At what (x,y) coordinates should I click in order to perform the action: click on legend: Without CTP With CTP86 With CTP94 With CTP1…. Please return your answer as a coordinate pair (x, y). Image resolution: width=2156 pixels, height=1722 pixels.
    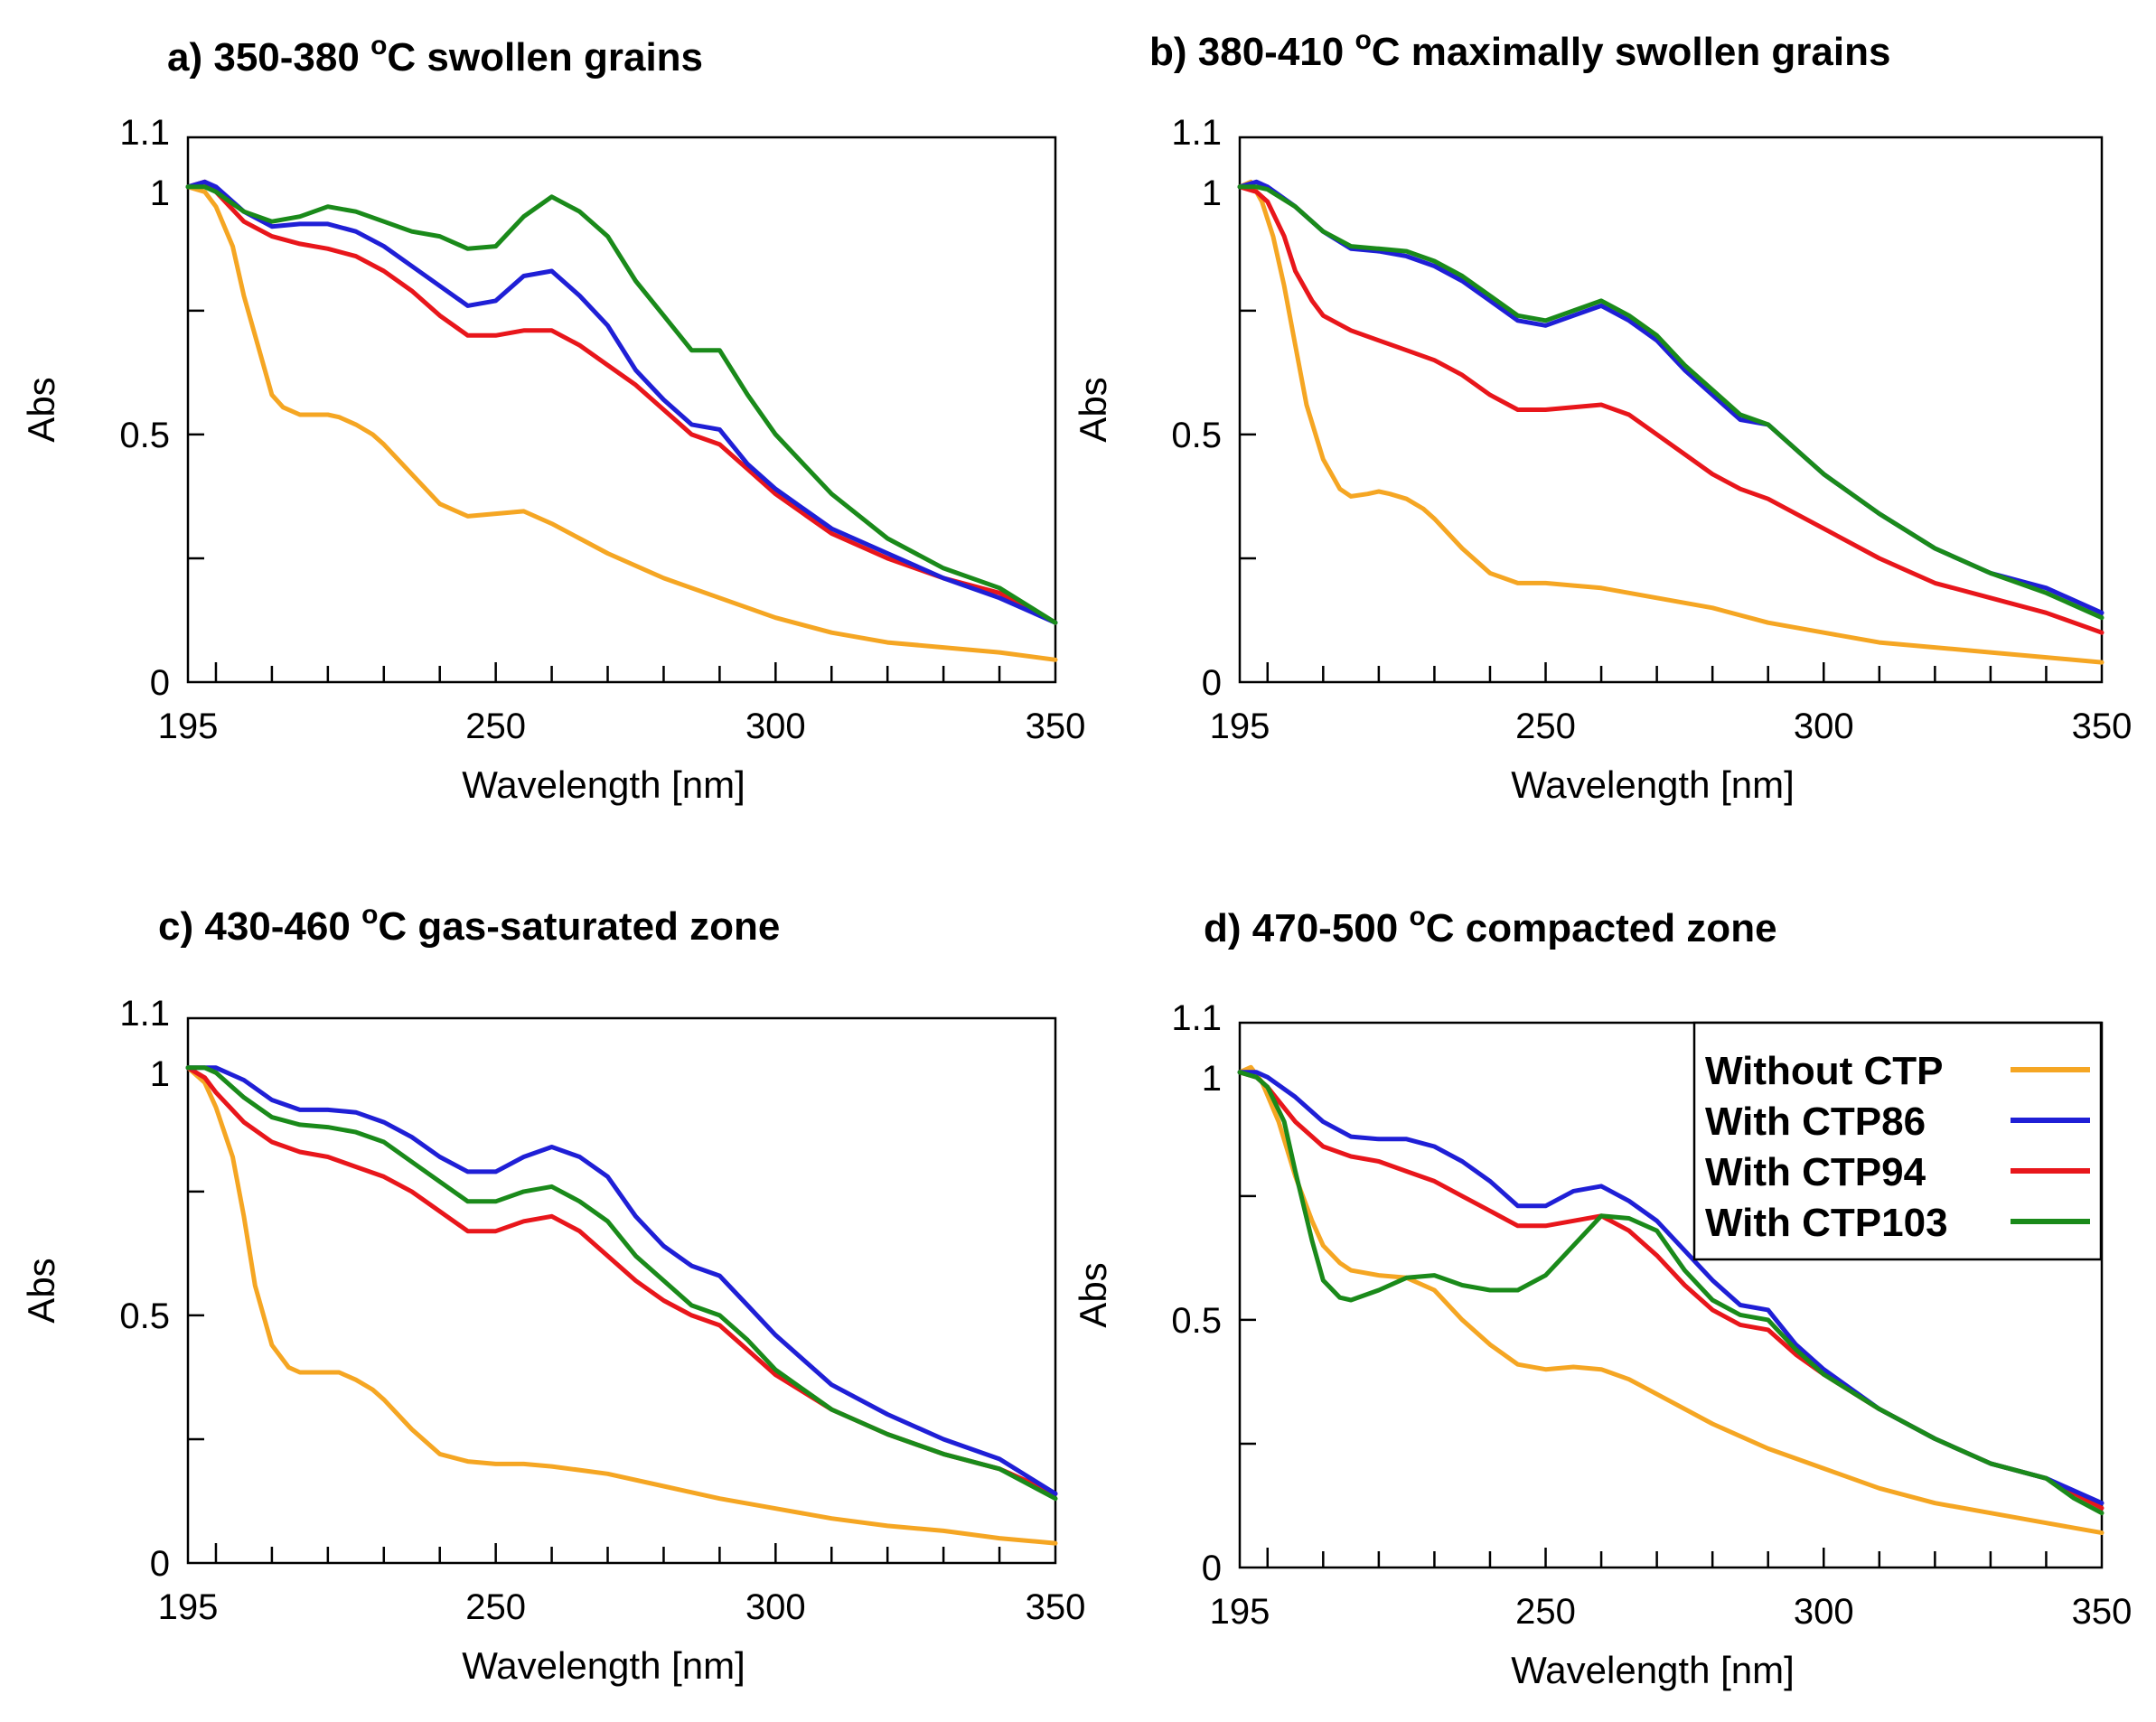
    Looking at the image, I should click on (1897, 1141).